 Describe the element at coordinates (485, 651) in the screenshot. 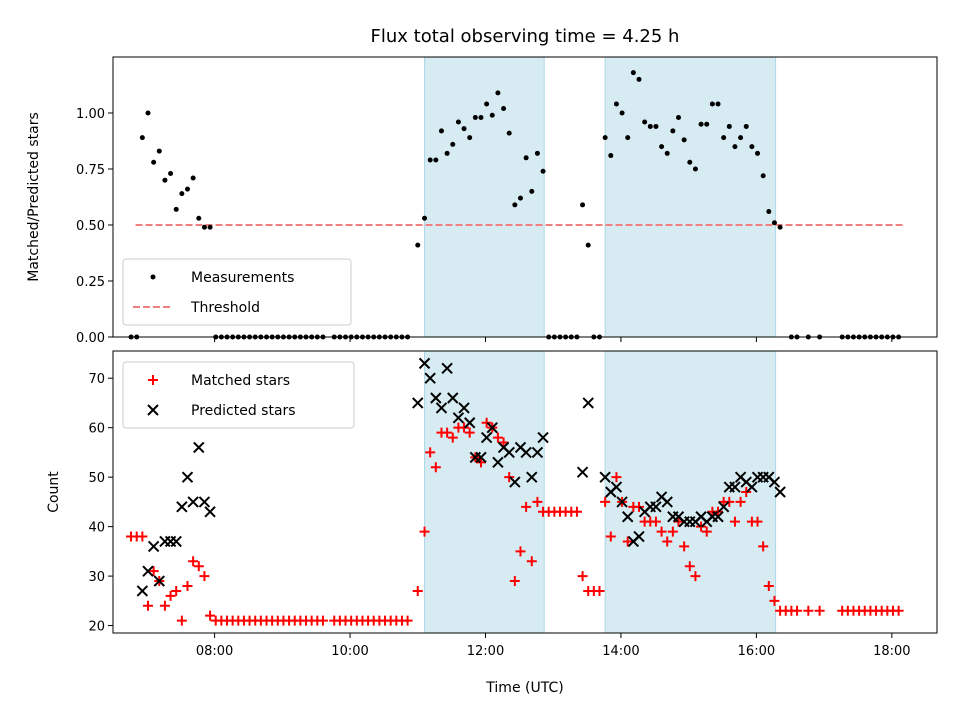

I see `bottom-x-tick-label-2: 12:00` at that location.